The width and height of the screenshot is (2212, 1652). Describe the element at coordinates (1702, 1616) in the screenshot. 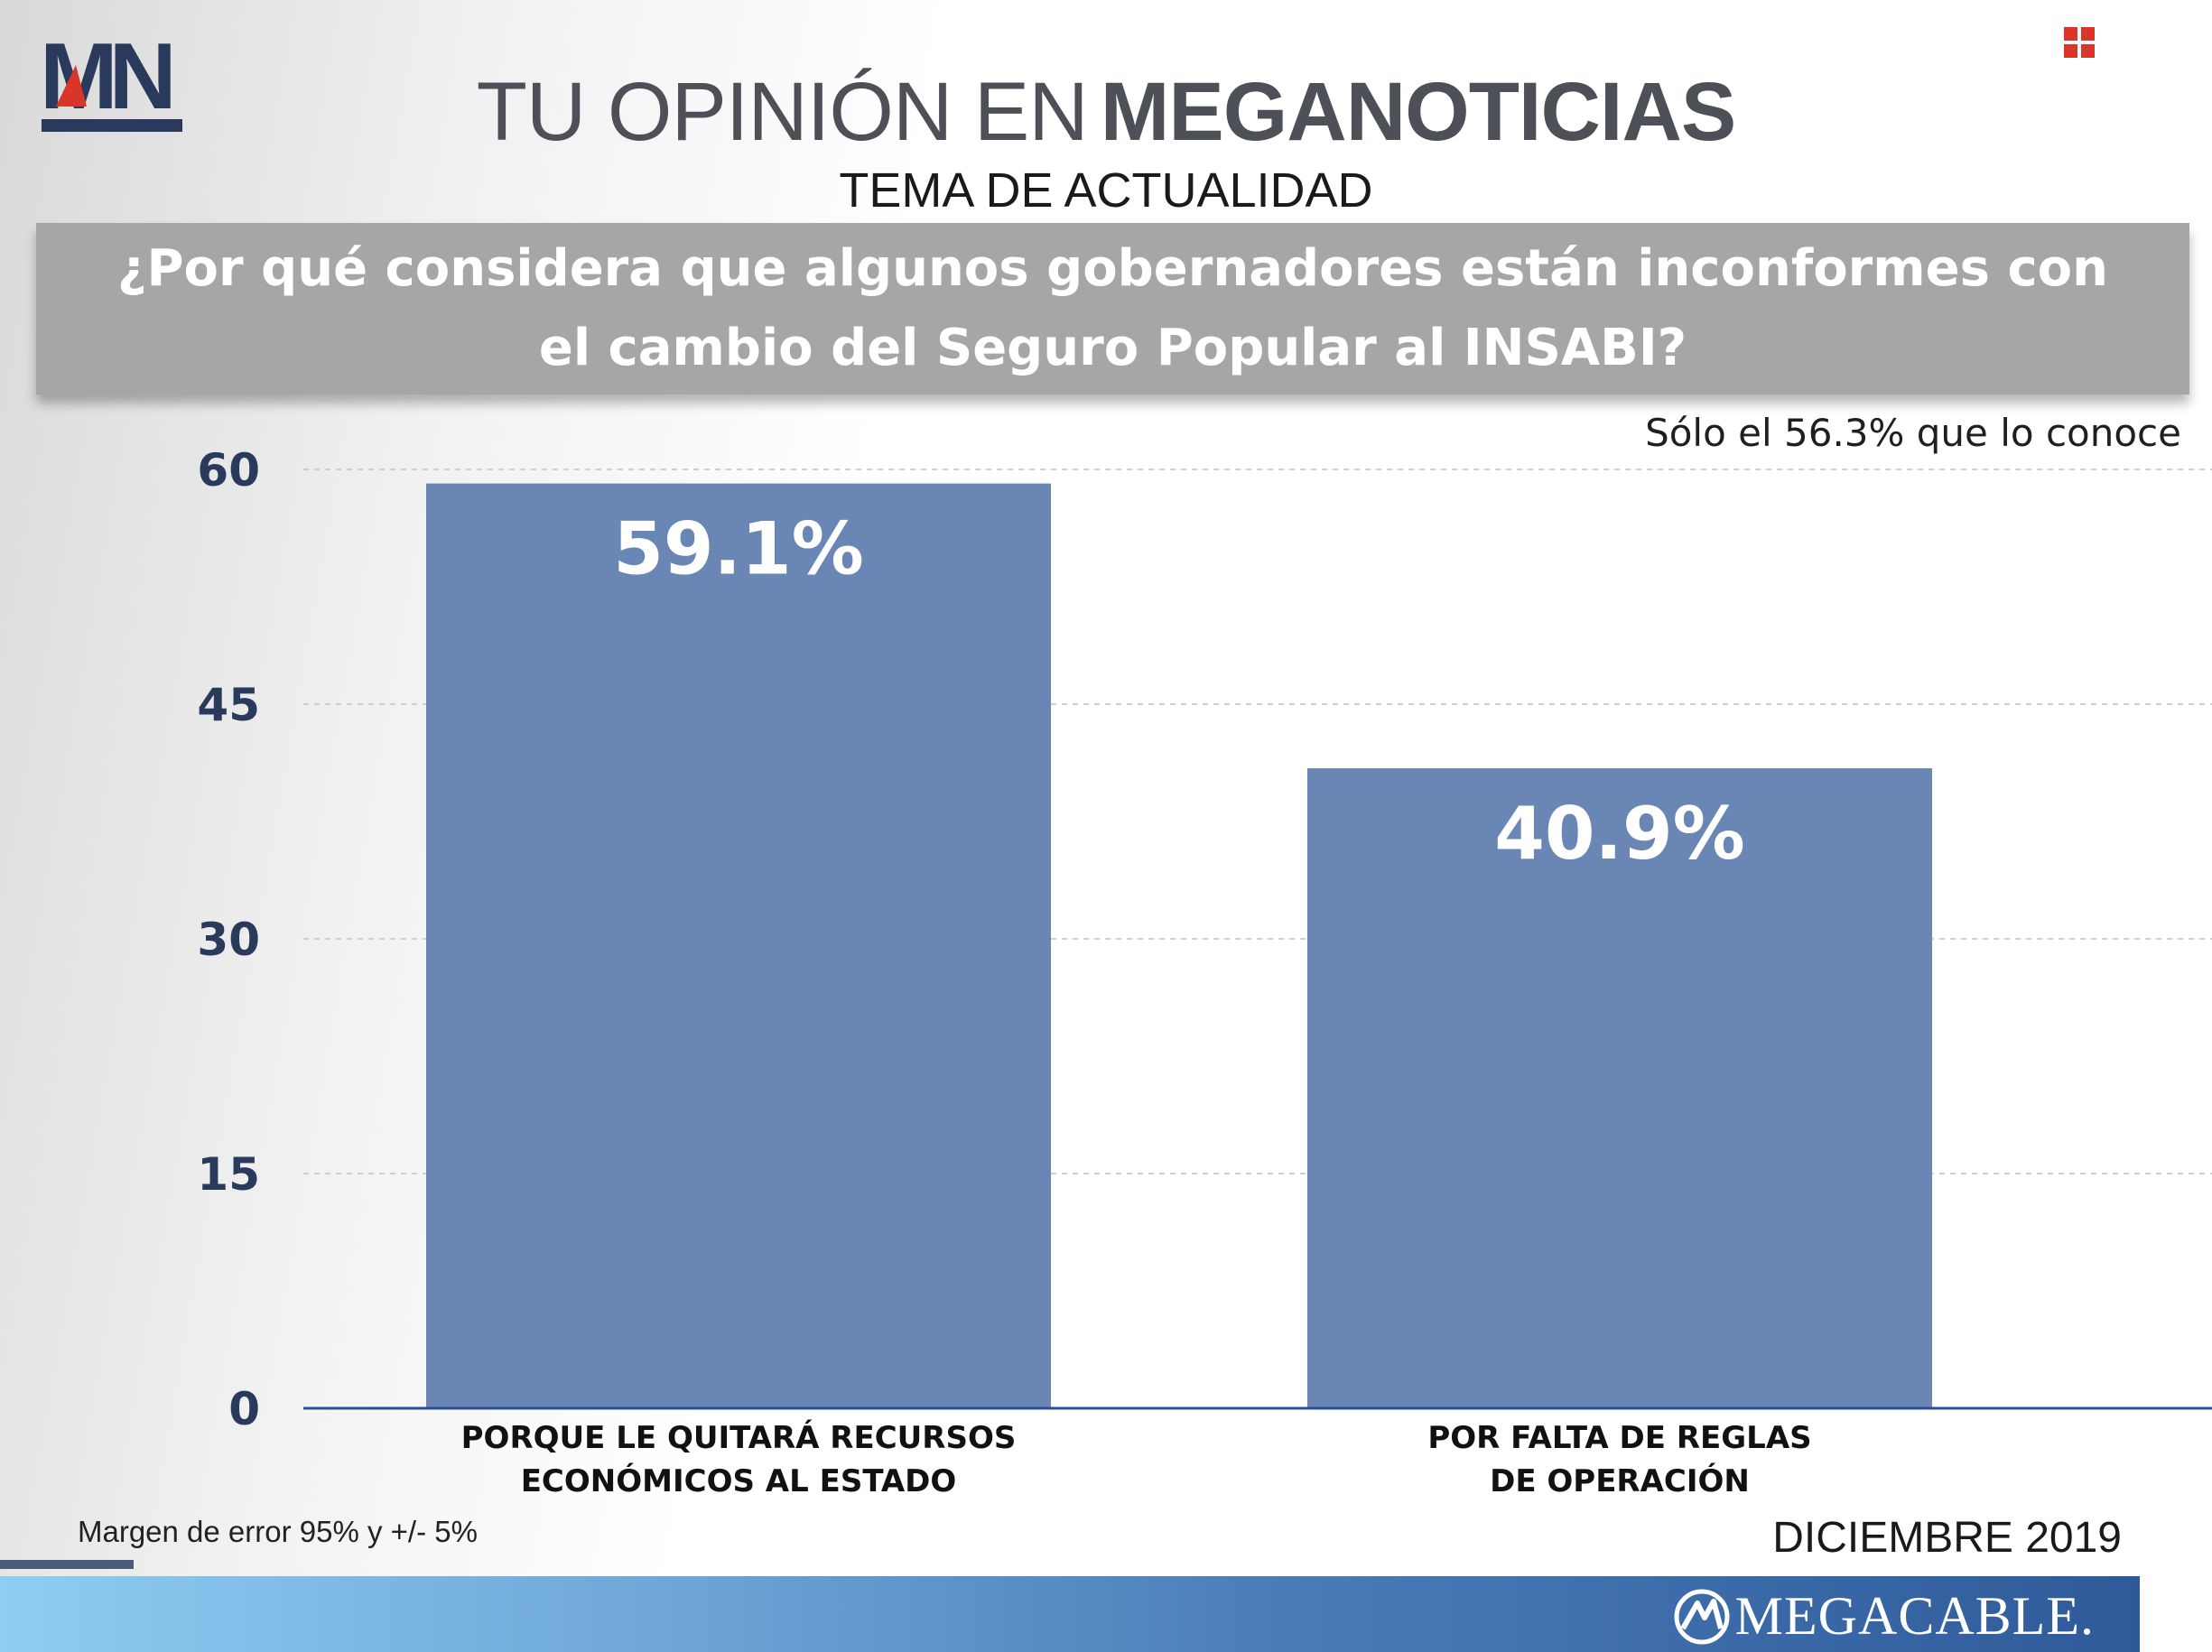

I see `megacable-logo-icon` at that location.